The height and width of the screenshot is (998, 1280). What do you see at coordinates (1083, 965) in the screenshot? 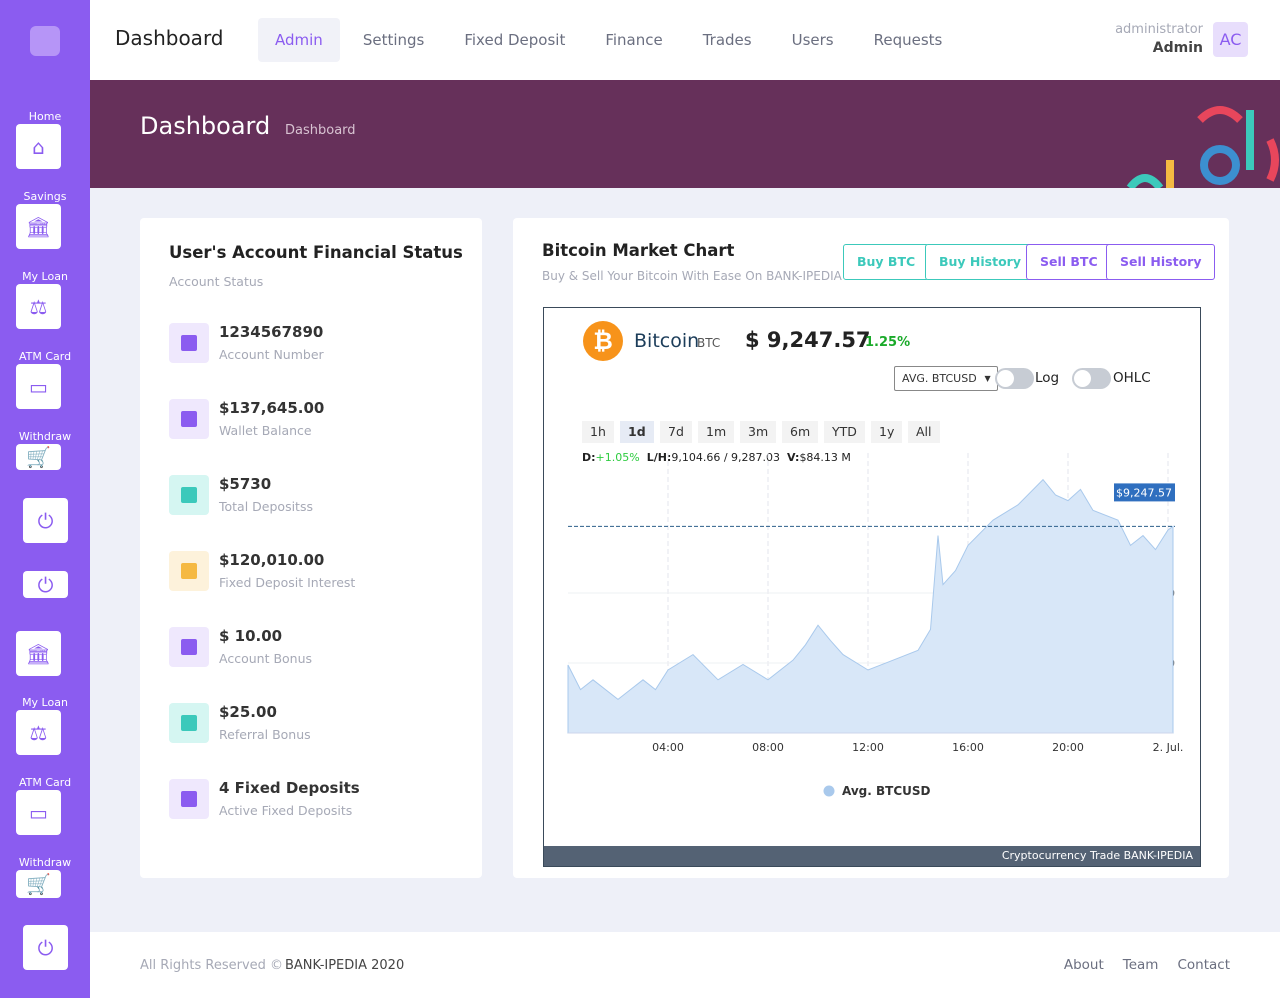
I see `footer-link: About` at bounding box center [1083, 965].